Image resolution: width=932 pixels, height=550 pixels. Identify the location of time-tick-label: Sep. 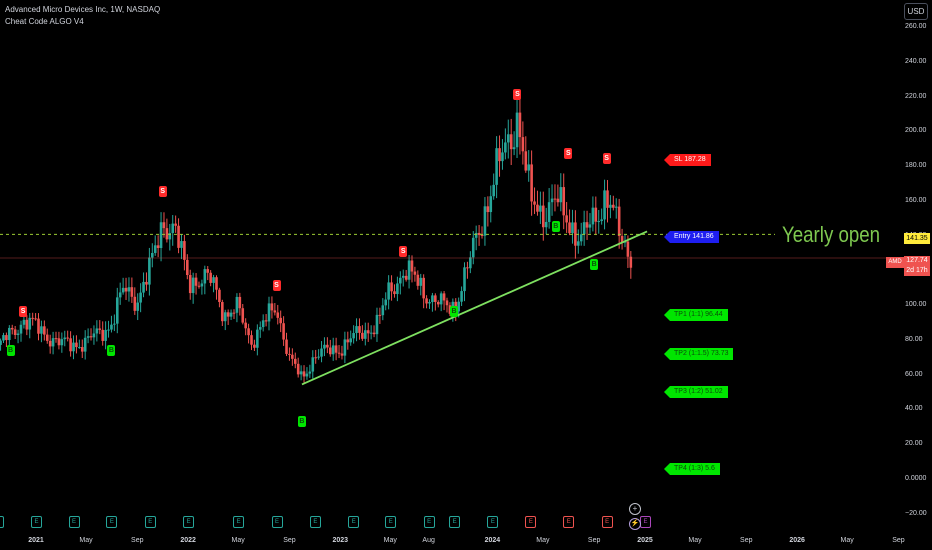
(594, 540).